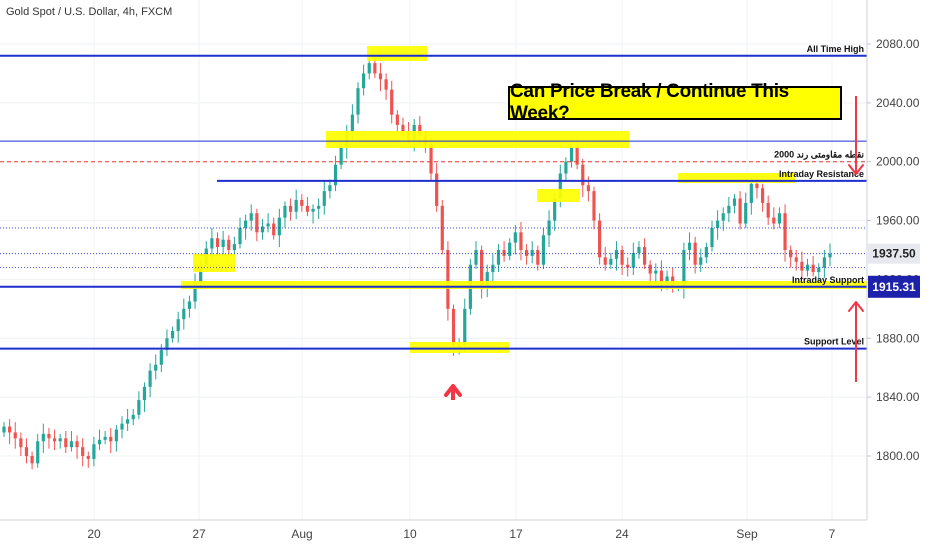  What do you see at coordinates (894, 254) in the screenshot?
I see `svg-text: 1937.50` at bounding box center [894, 254].